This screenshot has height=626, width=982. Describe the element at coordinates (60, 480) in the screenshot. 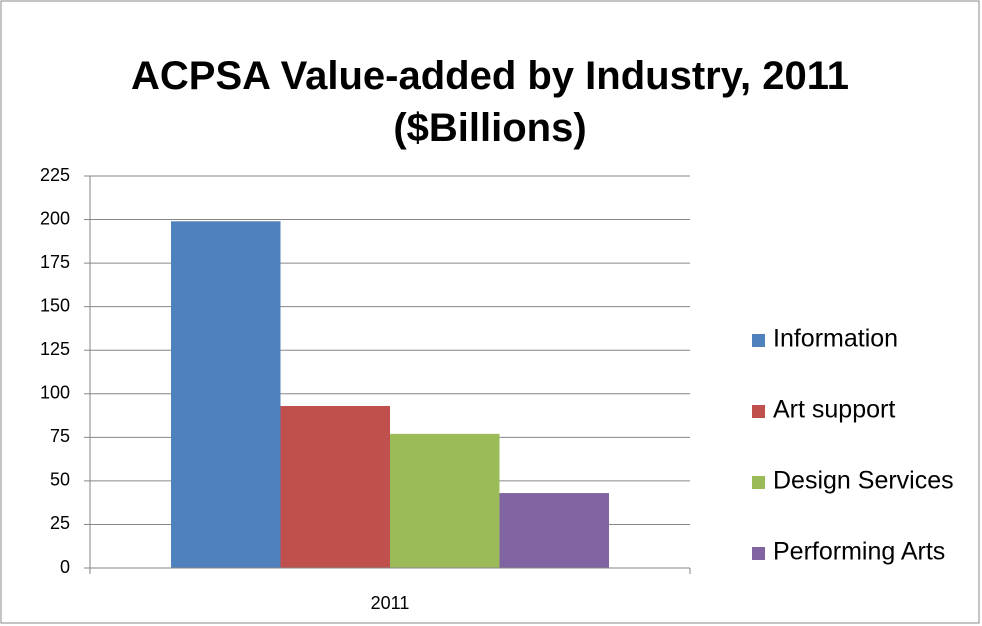

I see `y-tick-label: 50` at that location.